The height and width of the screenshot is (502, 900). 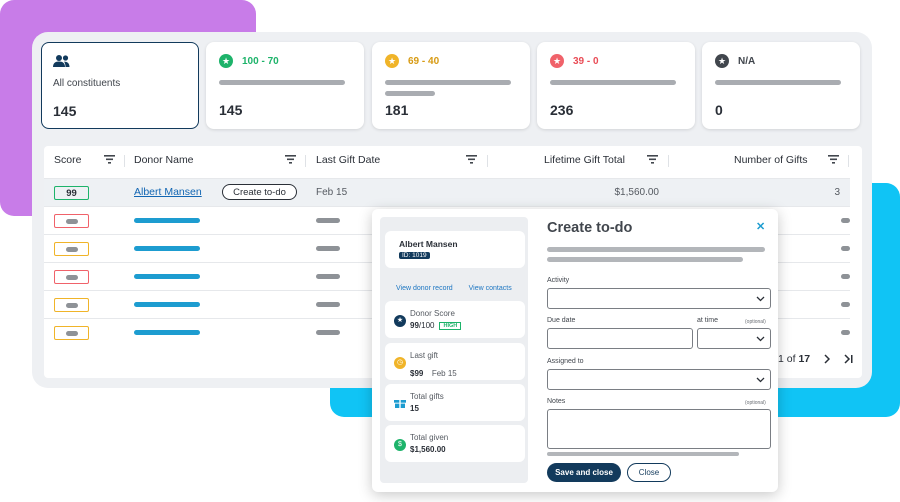 What do you see at coordinates (424, 288) in the screenshot?
I see `view-donor-record-link: View donor record` at bounding box center [424, 288].